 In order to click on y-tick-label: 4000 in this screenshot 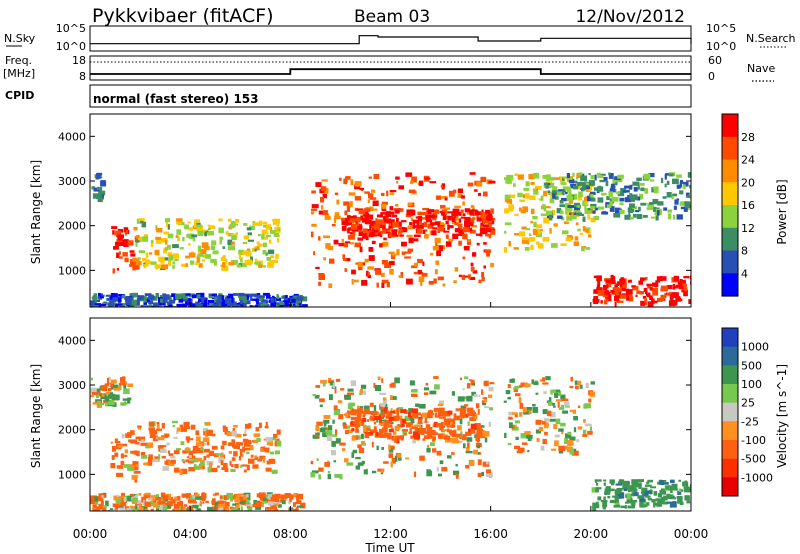, I will do `click(72, 136)`.